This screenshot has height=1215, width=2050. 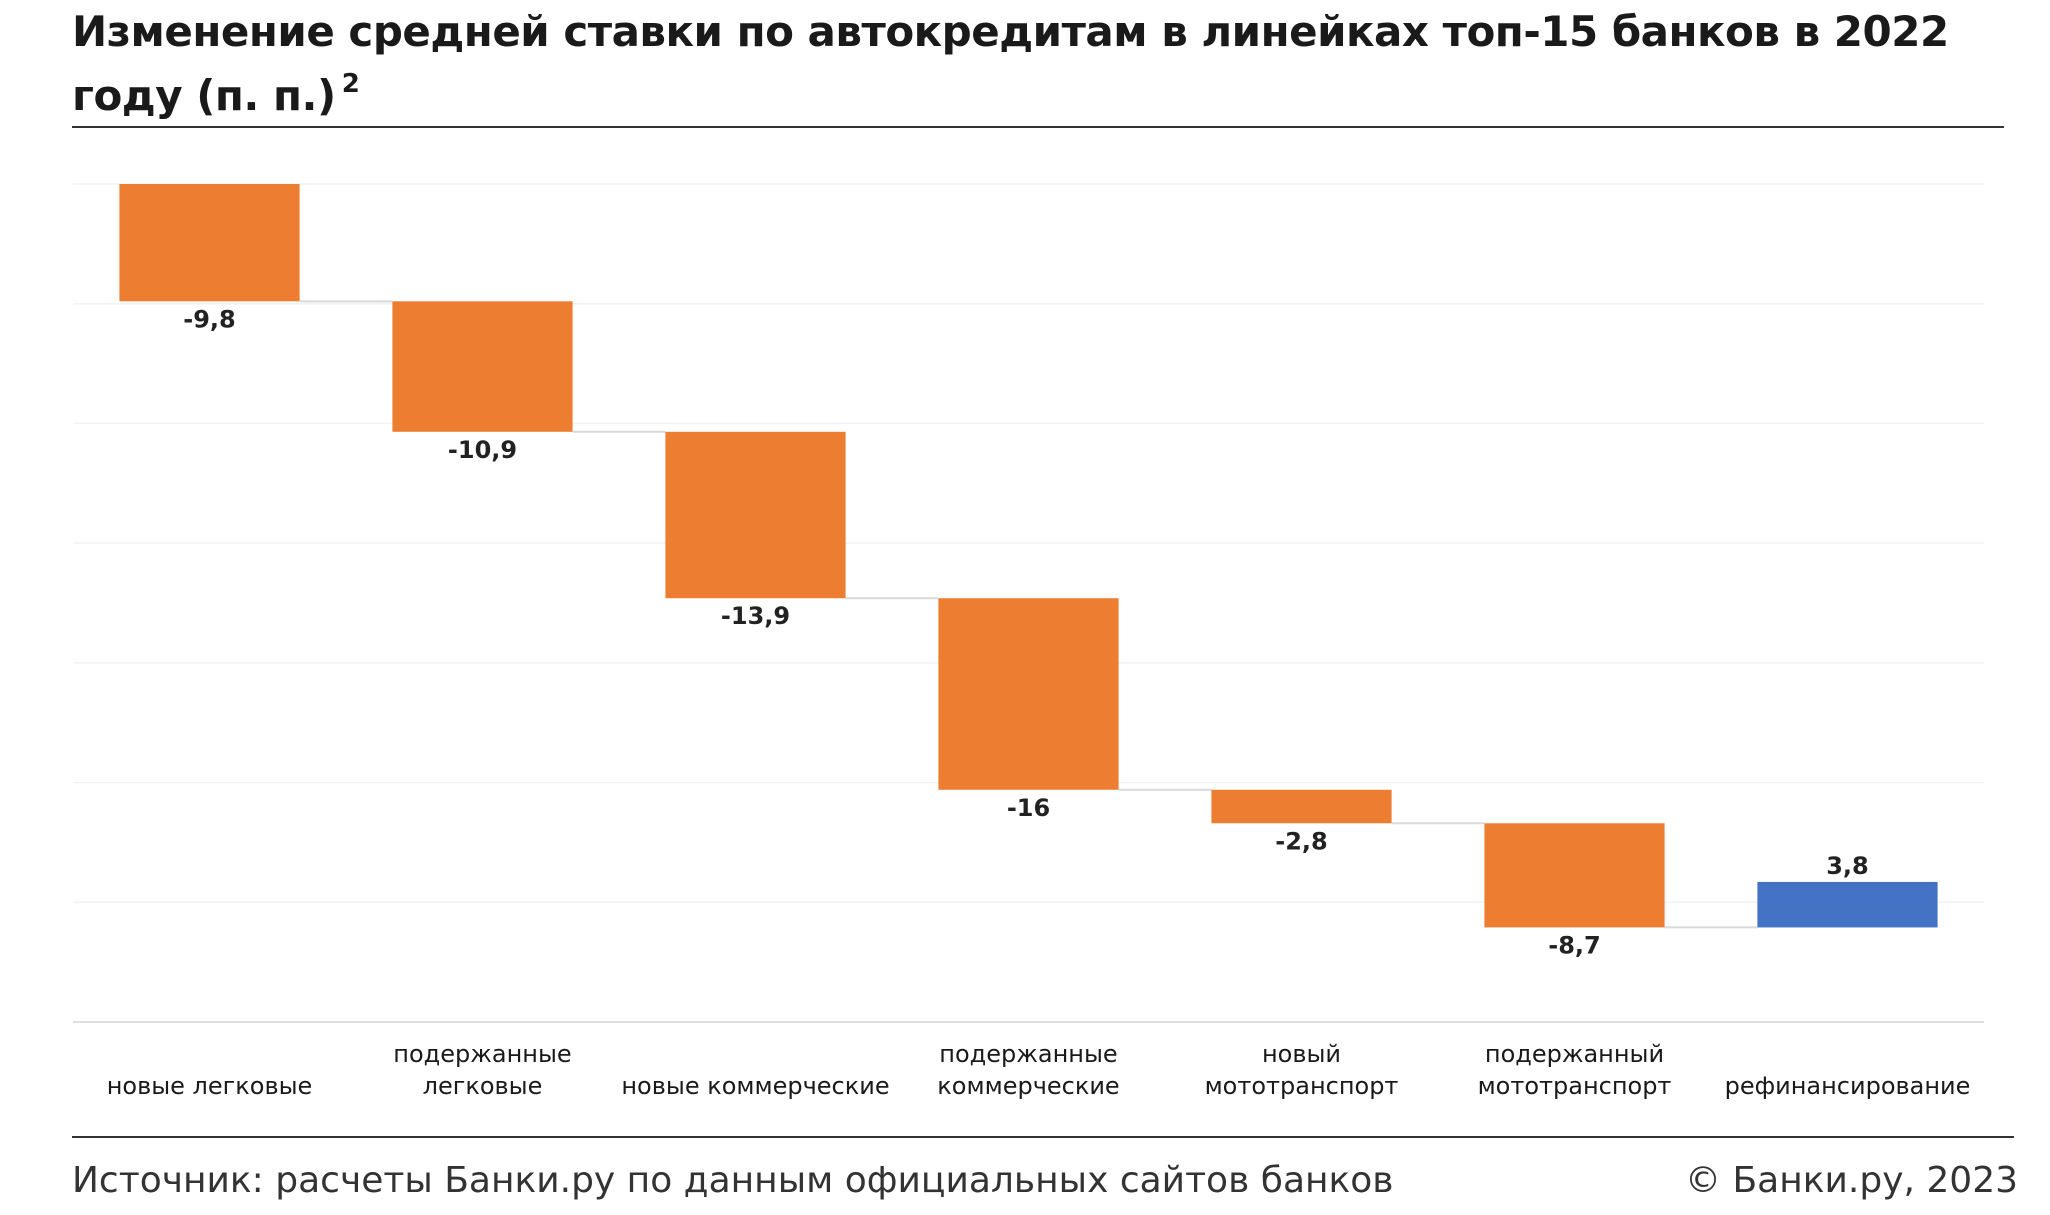 I want to click on x-tick-label: подержанные коммерческие, so click(x=1028, y=1070).